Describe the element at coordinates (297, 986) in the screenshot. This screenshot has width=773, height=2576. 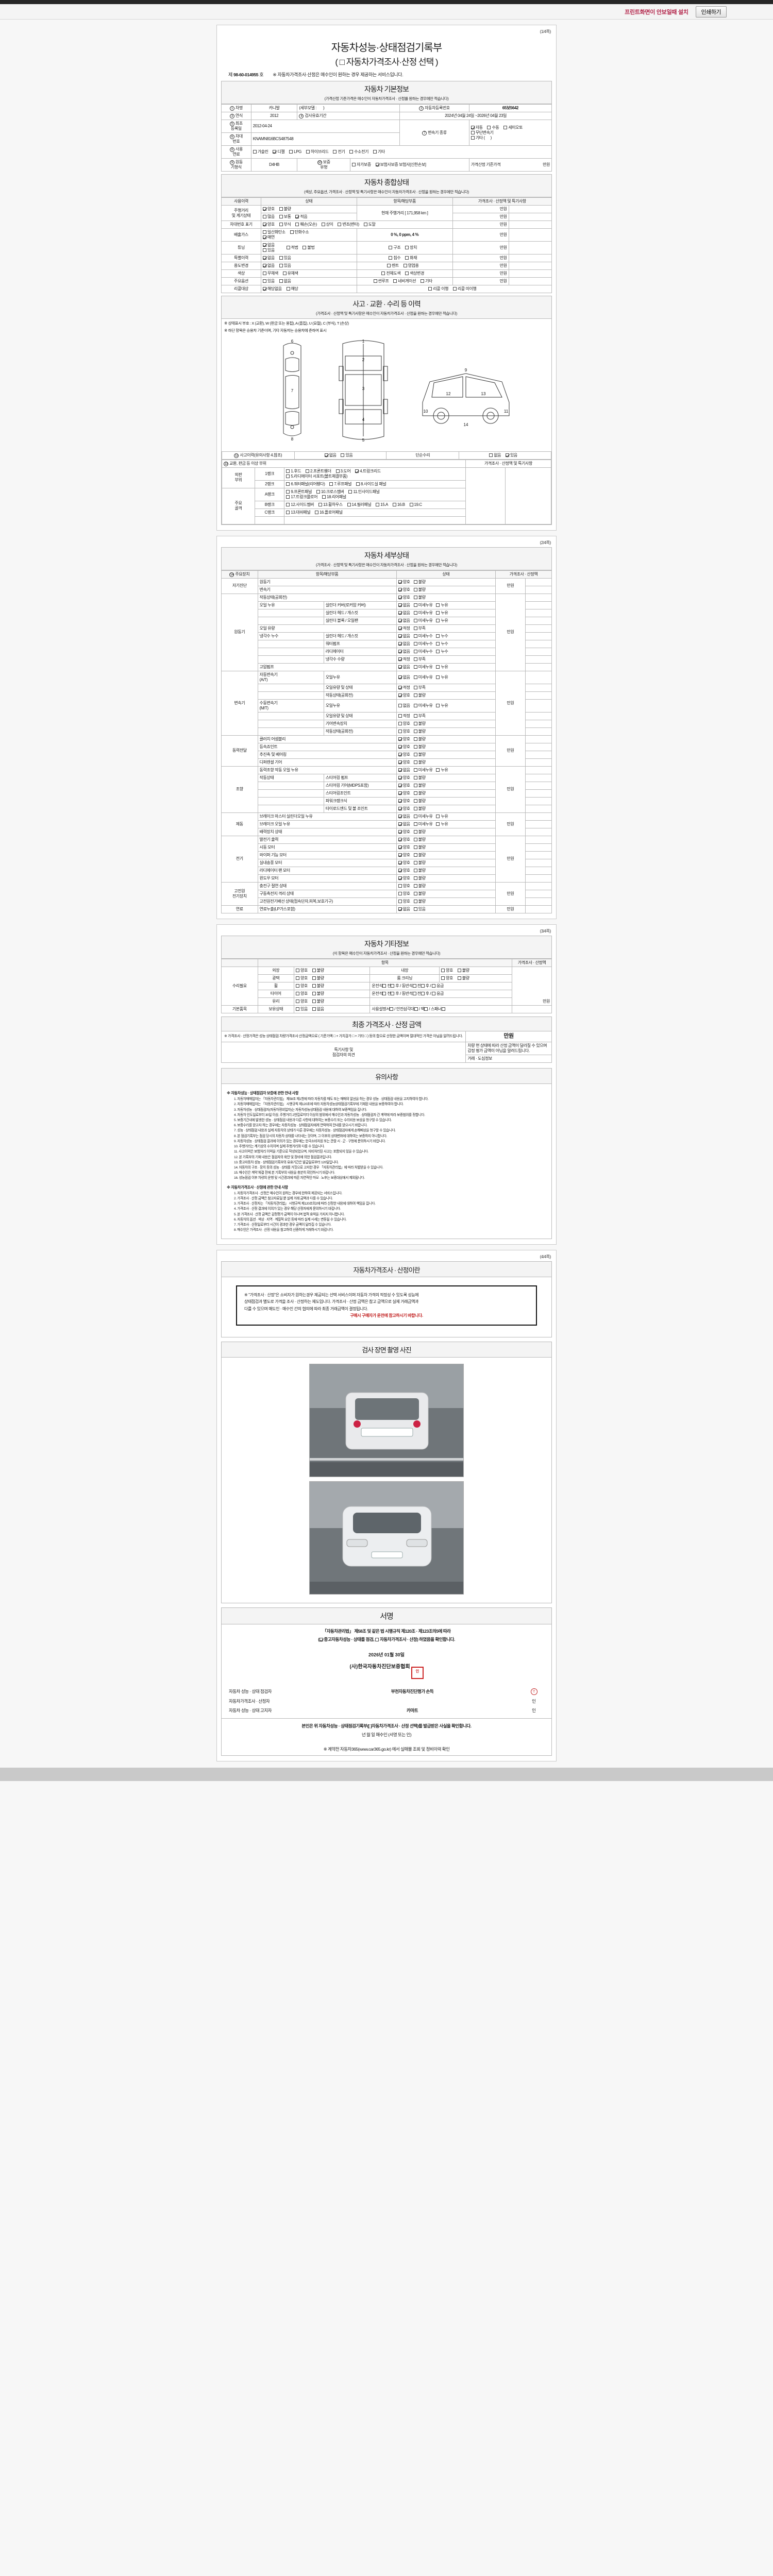
I see `checkbox-wheel-good` at that location.